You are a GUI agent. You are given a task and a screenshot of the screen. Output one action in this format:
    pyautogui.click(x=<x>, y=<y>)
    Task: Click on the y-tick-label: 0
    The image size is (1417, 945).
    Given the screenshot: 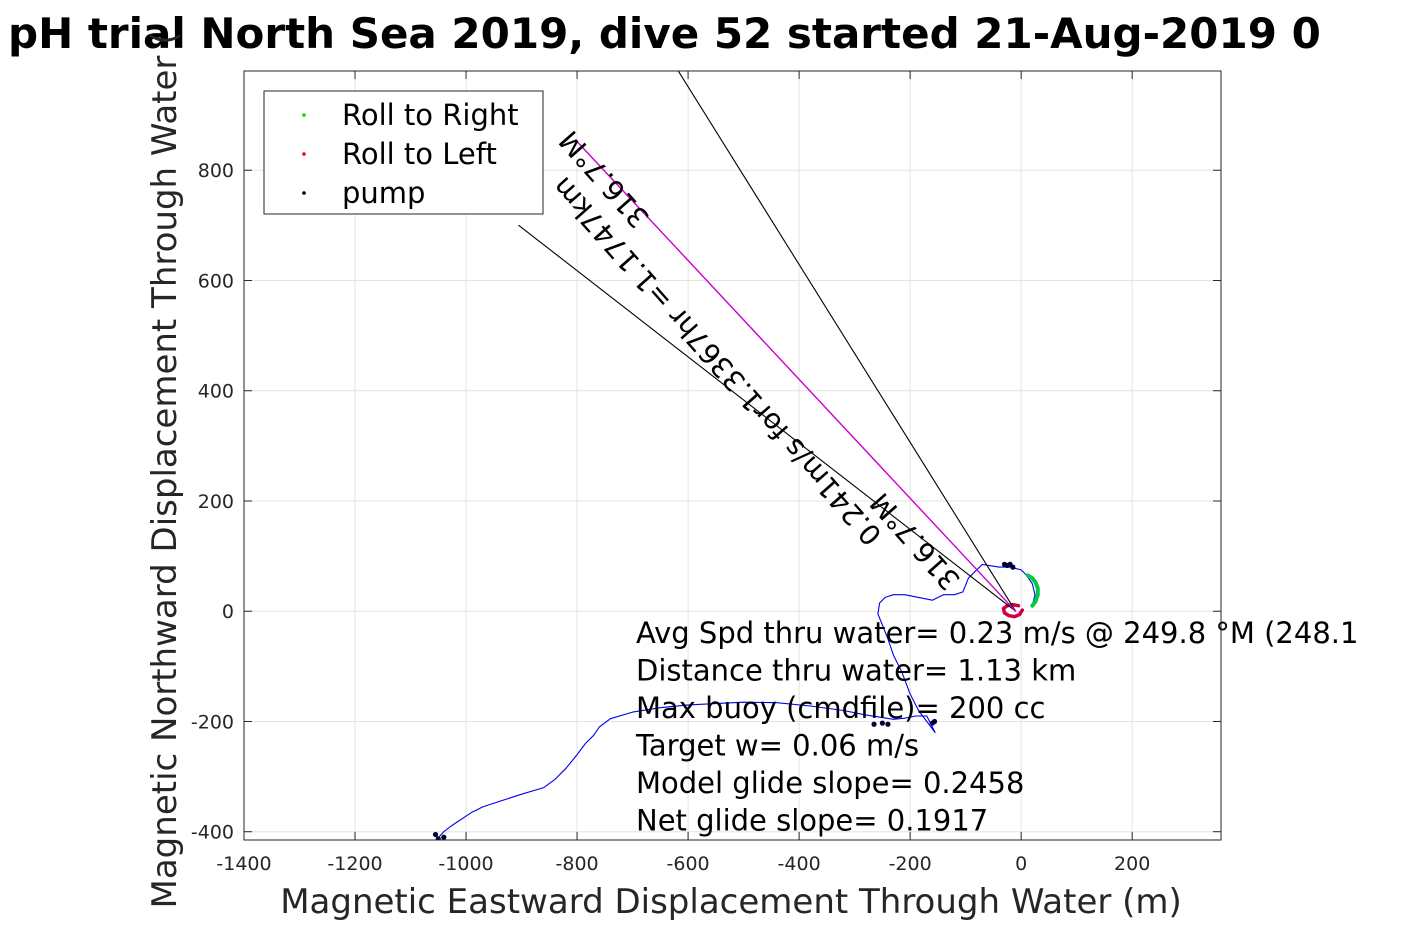 What is the action you would take?
    pyautogui.click(x=228, y=612)
    